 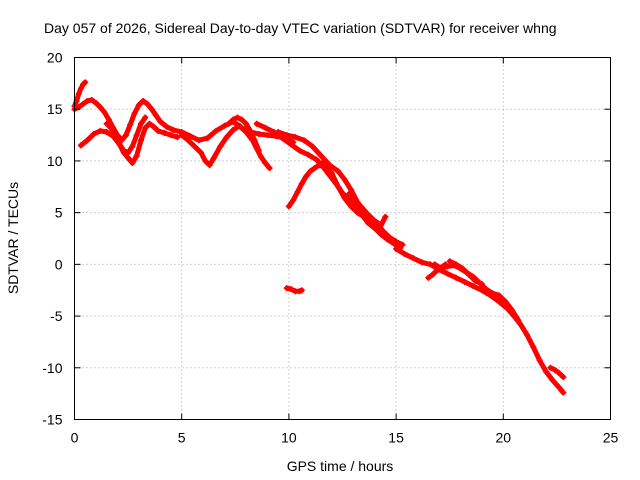 I want to click on y-tick-label: 15, so click(x=55, y=109).